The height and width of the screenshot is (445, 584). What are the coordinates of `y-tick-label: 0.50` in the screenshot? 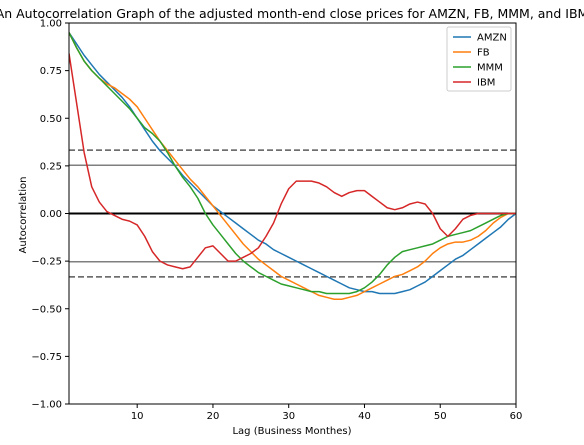 It's located at (51, 119).